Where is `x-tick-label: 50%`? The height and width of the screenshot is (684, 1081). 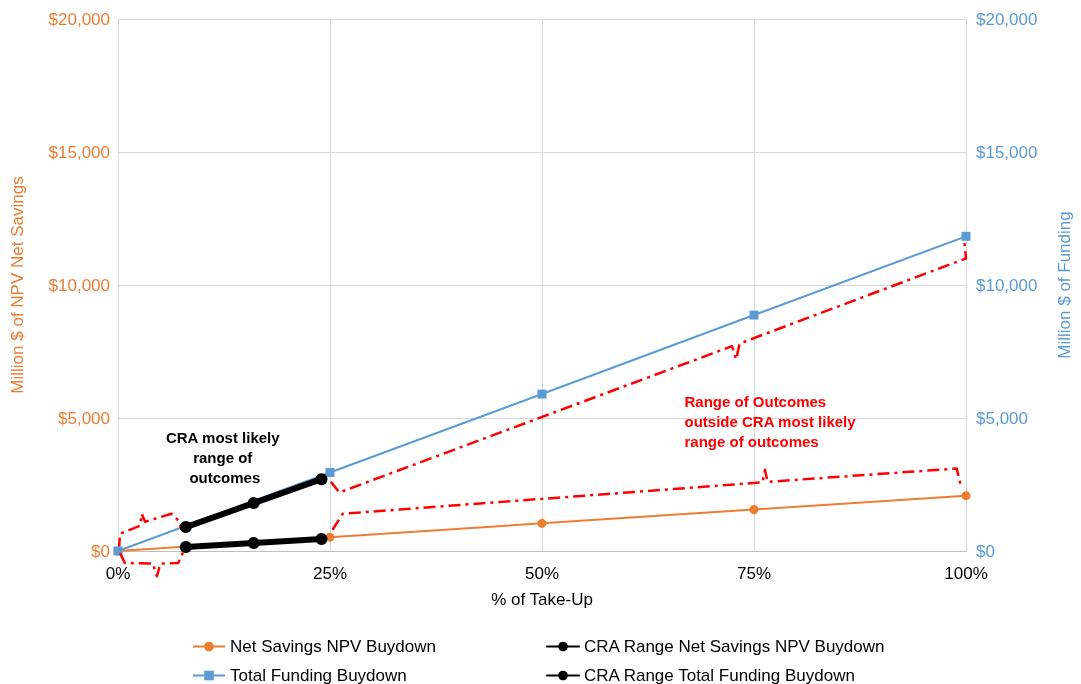
x-tick-label: 50% is located at coordinates (542, 573).